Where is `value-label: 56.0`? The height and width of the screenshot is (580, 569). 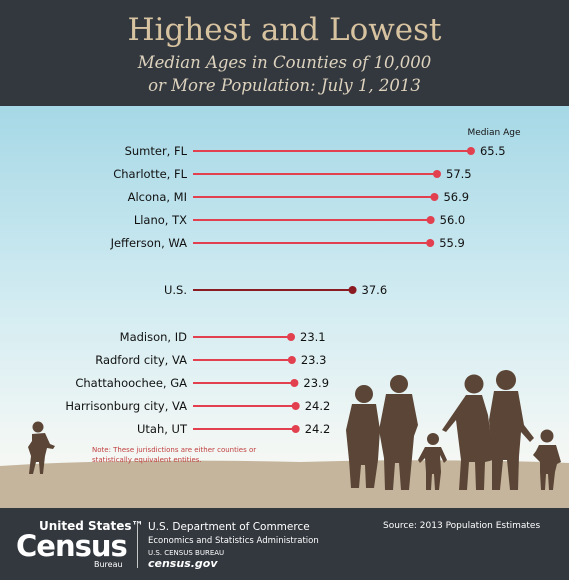
value-label: 56.0 is located at coordinates (453, 220).